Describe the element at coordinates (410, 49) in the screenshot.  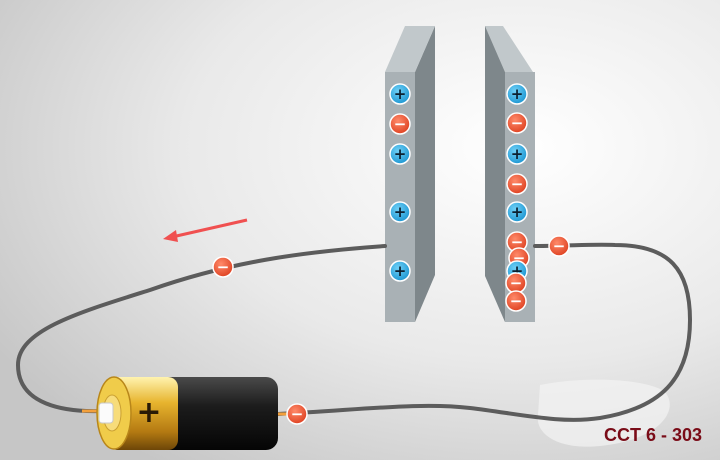
I see `left-plate-top` at that location.